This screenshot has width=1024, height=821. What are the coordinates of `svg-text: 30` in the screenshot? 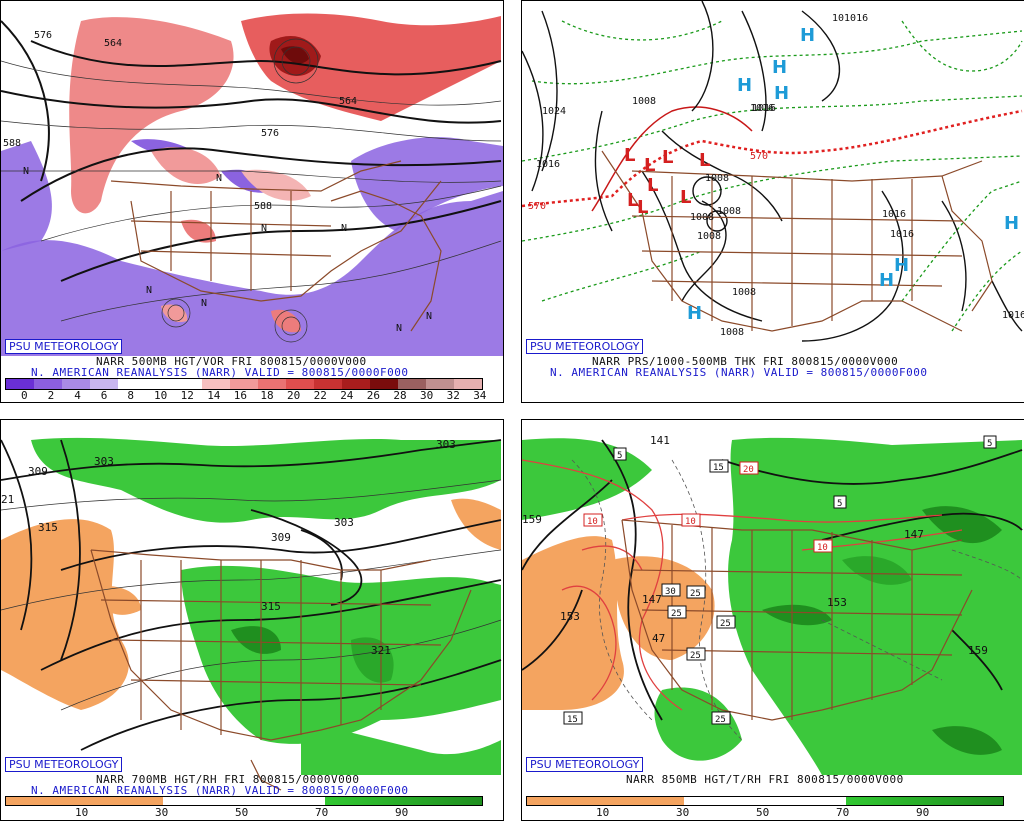 It's located at (670, 592).